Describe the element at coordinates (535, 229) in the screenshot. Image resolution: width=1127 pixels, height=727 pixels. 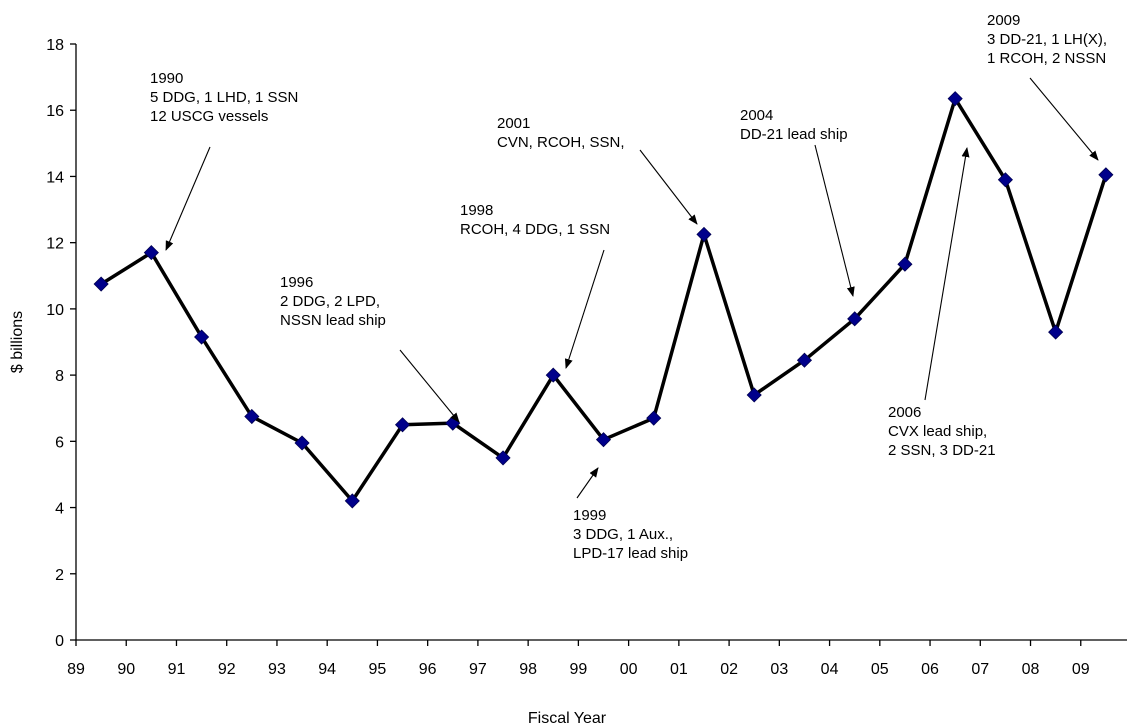
I see `annotation-line: RCOH, 4 DDG, 1 SSN` at that location.